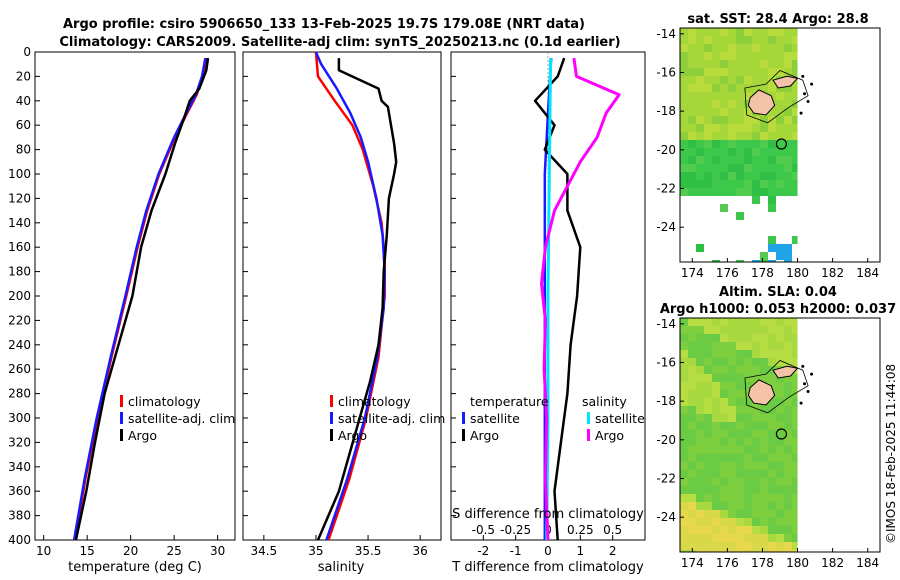  Describe the element at coordinates (374, 401) in the screenshot. I see `legend-climatology-label: climatology` at that location.